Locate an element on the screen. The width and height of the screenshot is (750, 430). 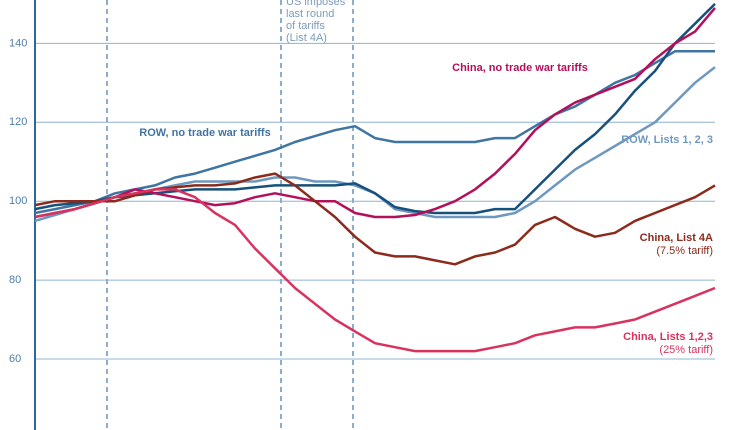
series-note: (7.5% tariff) is located at coordinates (684, 251).